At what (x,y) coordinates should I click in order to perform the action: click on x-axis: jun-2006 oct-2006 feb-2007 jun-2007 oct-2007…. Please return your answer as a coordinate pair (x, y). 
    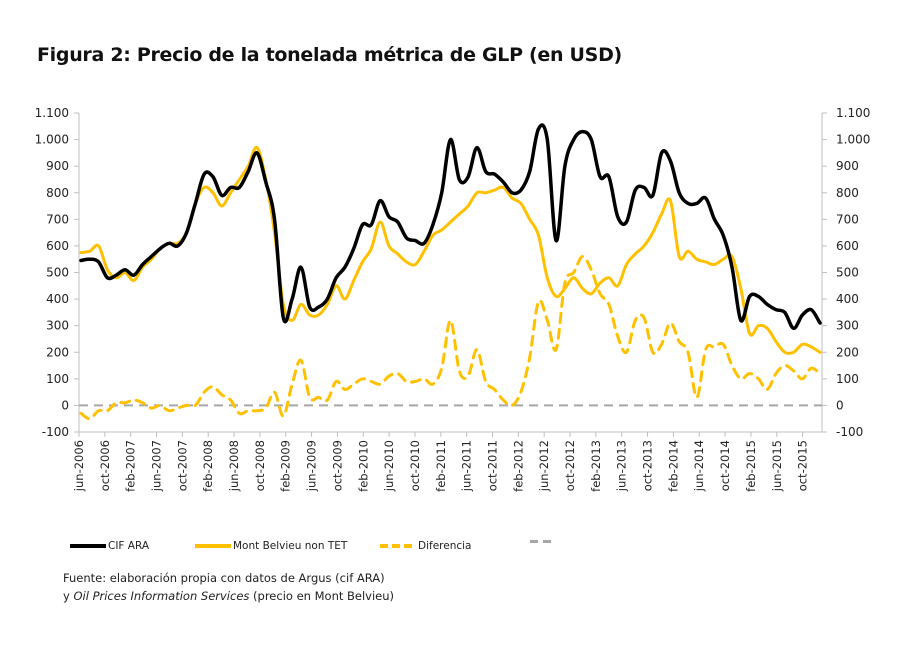
    Looking at the image, I should click on (447, 461).